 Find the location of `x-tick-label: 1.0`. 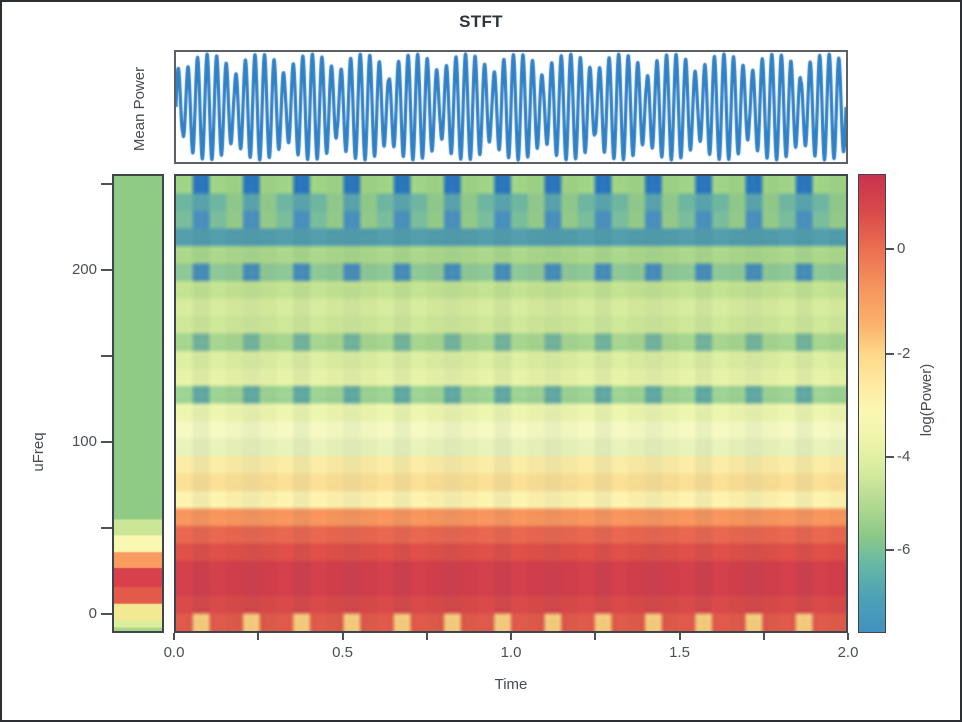

x-tick-label: 1.0 is located at coordinates (511, 652).